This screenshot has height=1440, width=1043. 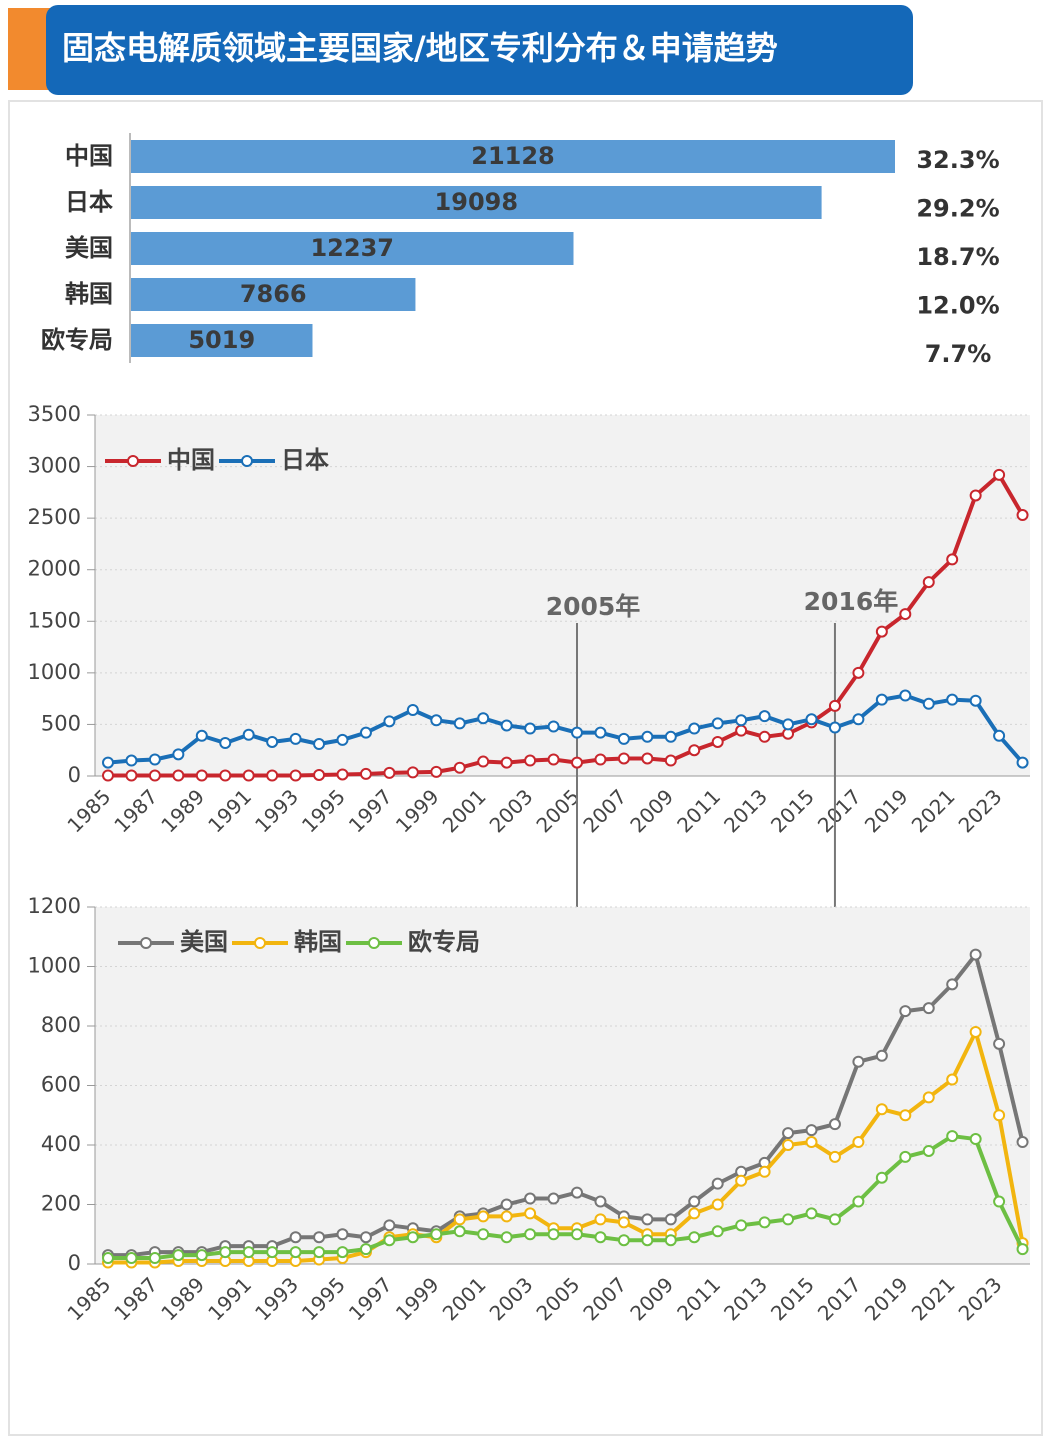 What do you see at coordinates (229, 810) in the screenshot?
I see `x-tick-label: 1991` at bounding box center [229, 810].